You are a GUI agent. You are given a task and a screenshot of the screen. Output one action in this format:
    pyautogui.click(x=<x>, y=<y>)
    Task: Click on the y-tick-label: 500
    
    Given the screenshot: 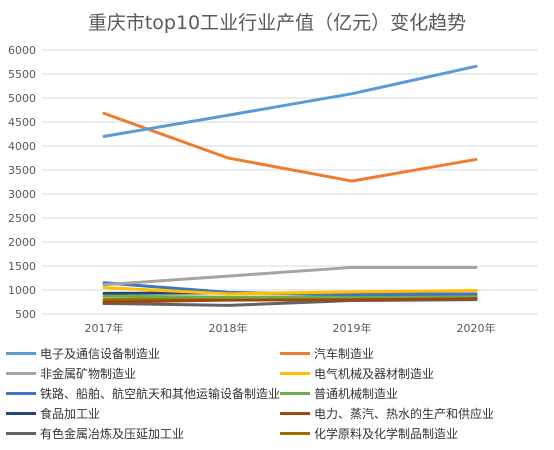 What is the action you would take?
    pyautogui.click(x=25, y=314)
    